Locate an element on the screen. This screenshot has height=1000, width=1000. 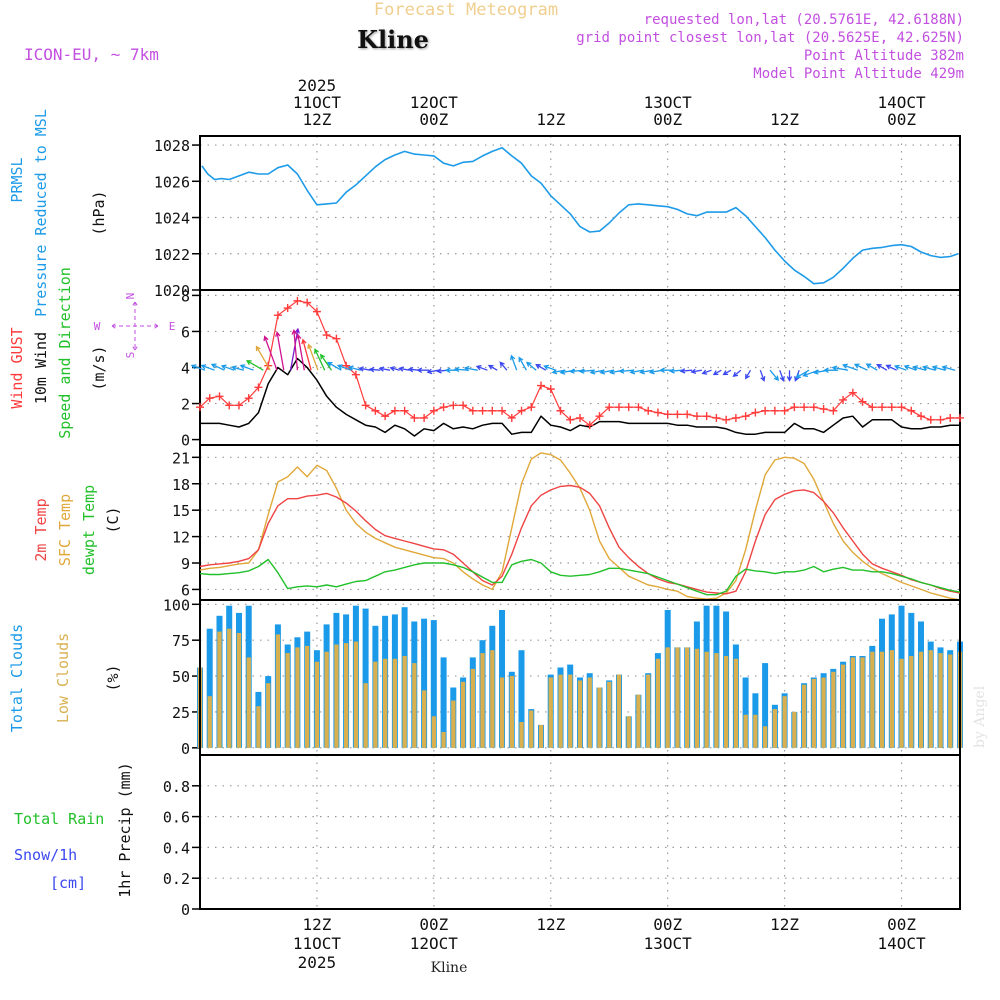
y-tick-label: 1020 is located at coordinates (172, 291).